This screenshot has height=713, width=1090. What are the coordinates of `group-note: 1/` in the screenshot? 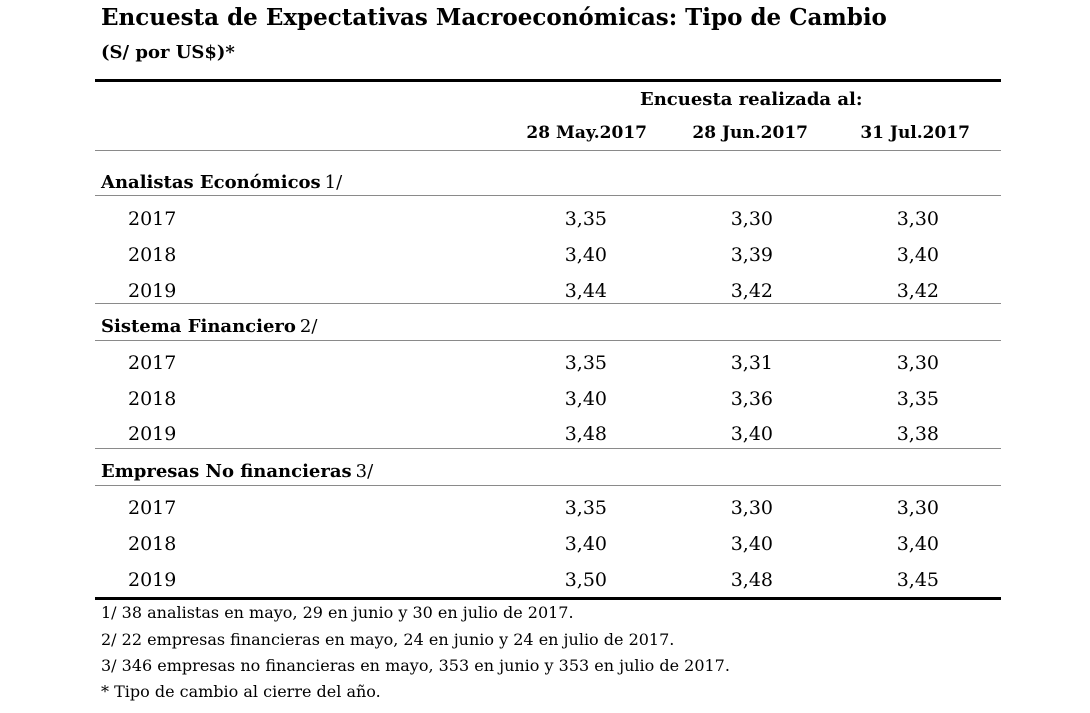 It's located at (333, 182).